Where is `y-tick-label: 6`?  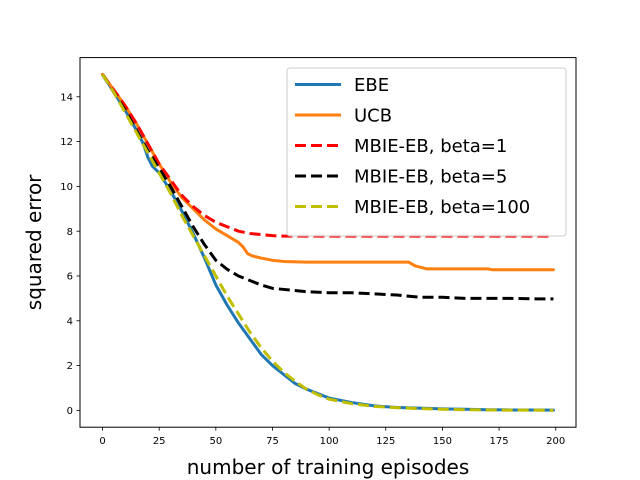 y-tick-label: 6 is located at coordinates (70, 277).